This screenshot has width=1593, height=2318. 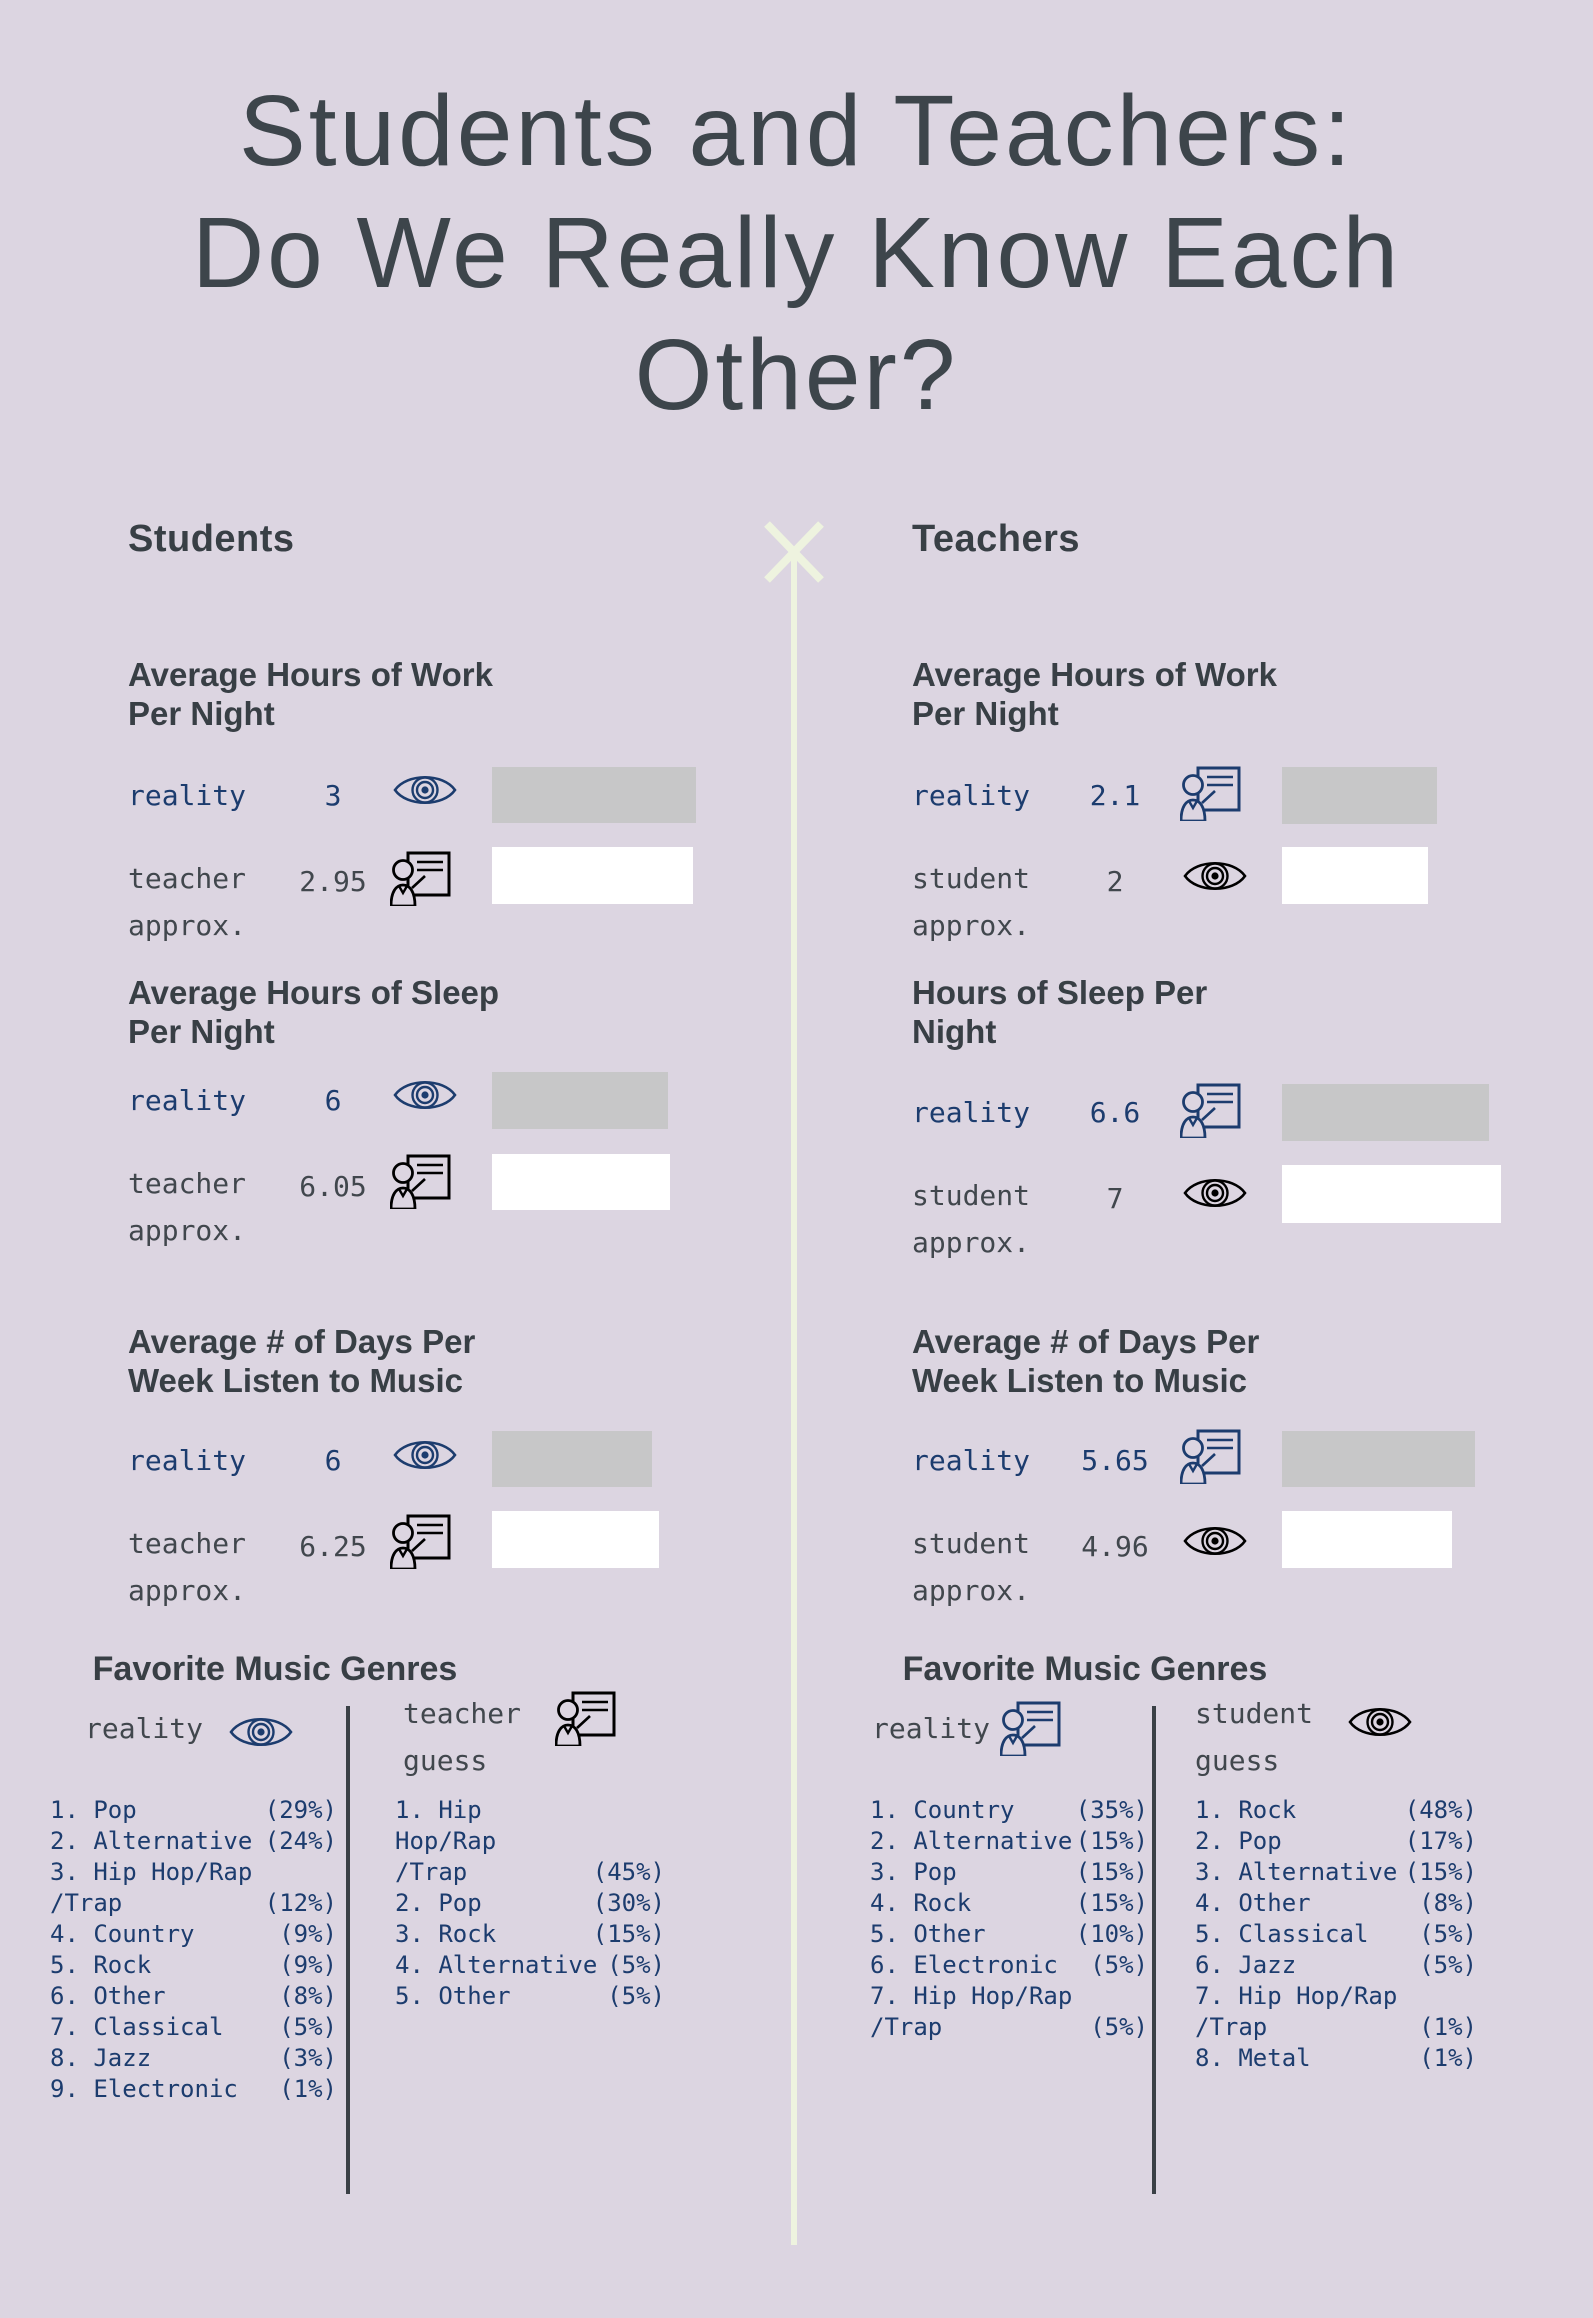 I want to click on genre-list-item: 9. Electronic (1%), so click(x=193, y=2089).